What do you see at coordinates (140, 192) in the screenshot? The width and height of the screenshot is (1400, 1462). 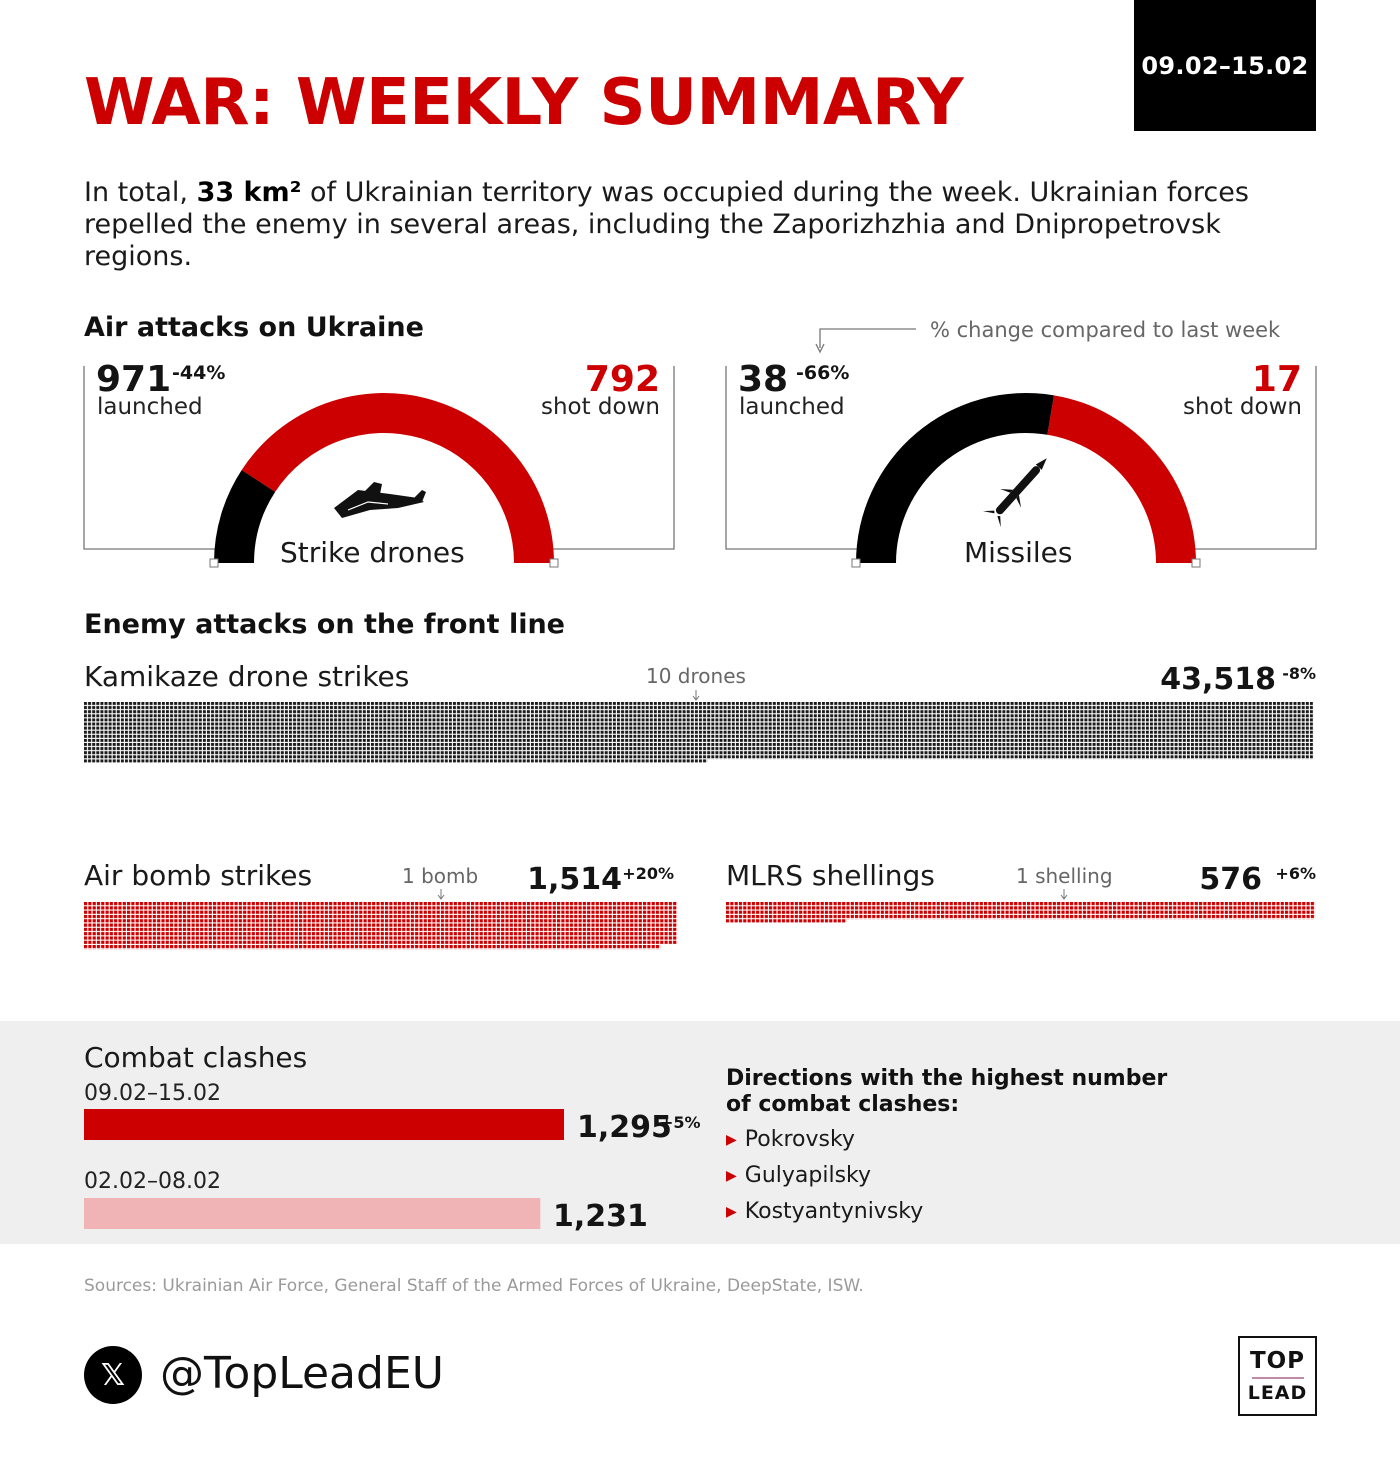 I see `intro-prefix: In total,` at bounding box center [140, 192].